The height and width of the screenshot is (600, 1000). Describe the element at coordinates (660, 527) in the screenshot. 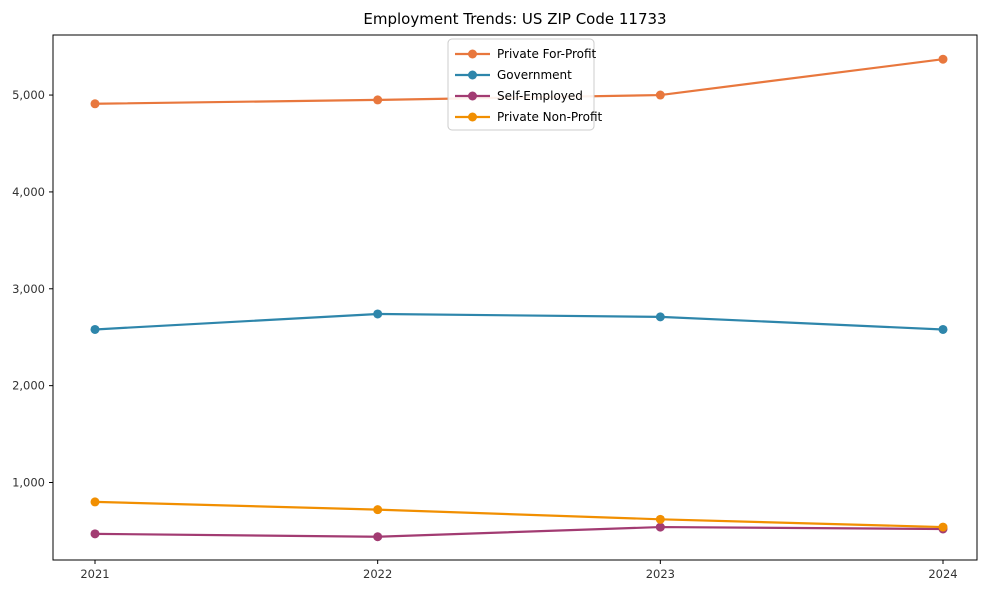

I see `data-point-self-employed-2023` at that location.